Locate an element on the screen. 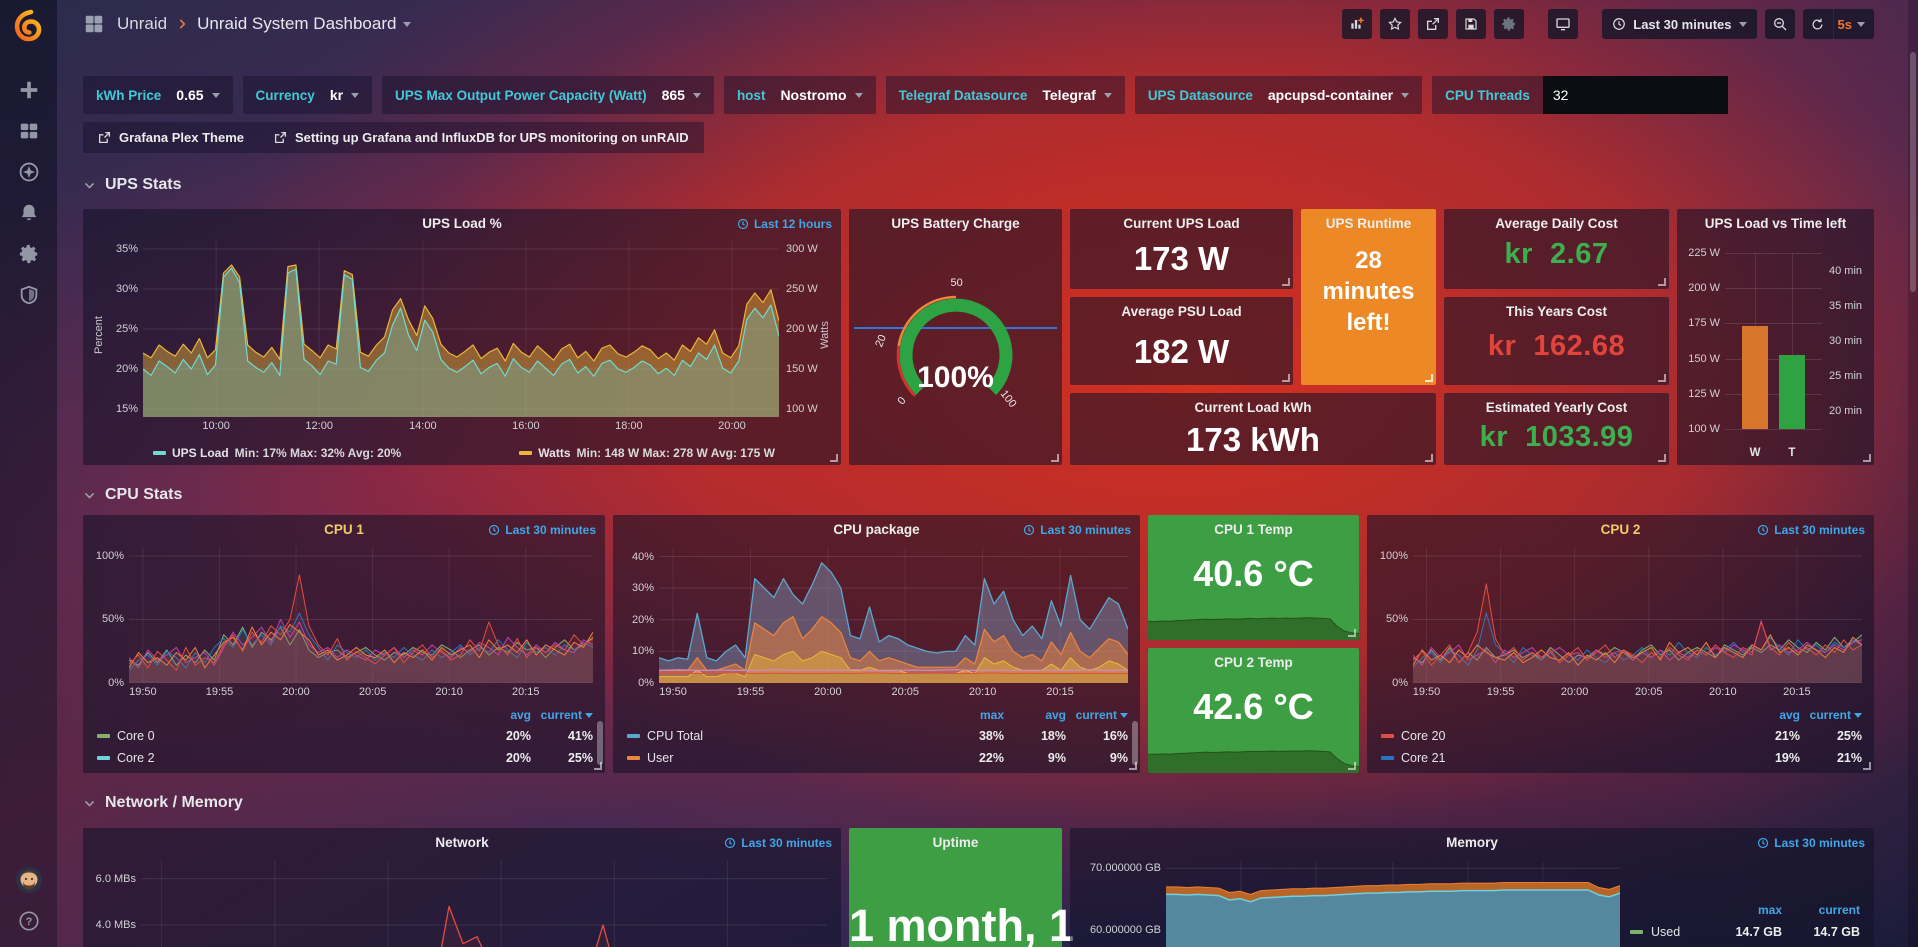 This screenshot has width=1918, height=947. chart-plot: 10:00 12:00 14:00 16:00 18:00 20:00 is located at coordinates (461, 336).